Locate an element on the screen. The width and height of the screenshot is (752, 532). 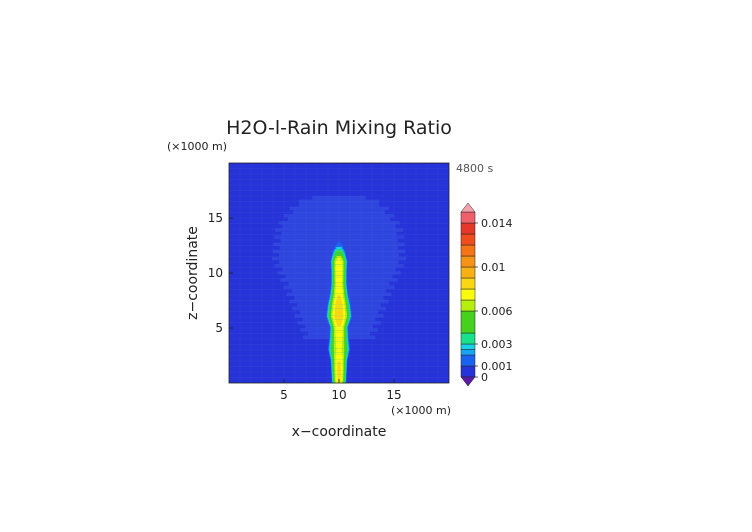
x-tick-label: 5 is located at coordinates (284, 395).